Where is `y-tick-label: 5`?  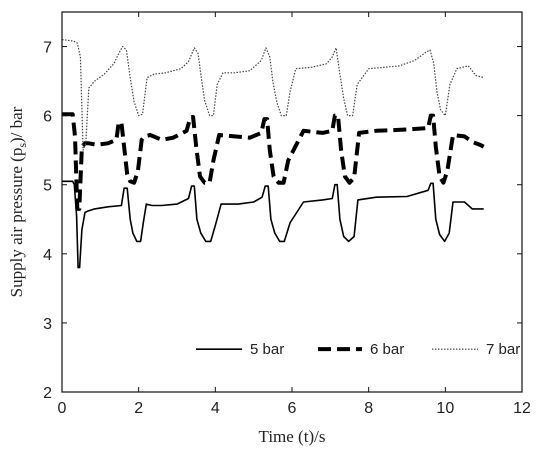
y-tick-label: 5 is located at coordinates (47, 186).